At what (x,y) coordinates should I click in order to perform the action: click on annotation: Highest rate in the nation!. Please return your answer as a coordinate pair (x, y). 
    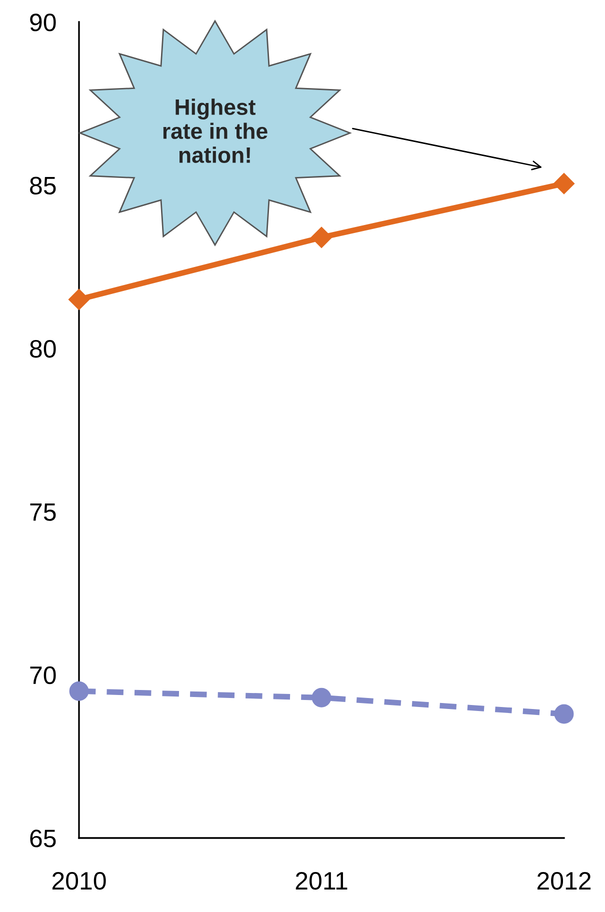
    Looking at the image, I should click on (215, 130).